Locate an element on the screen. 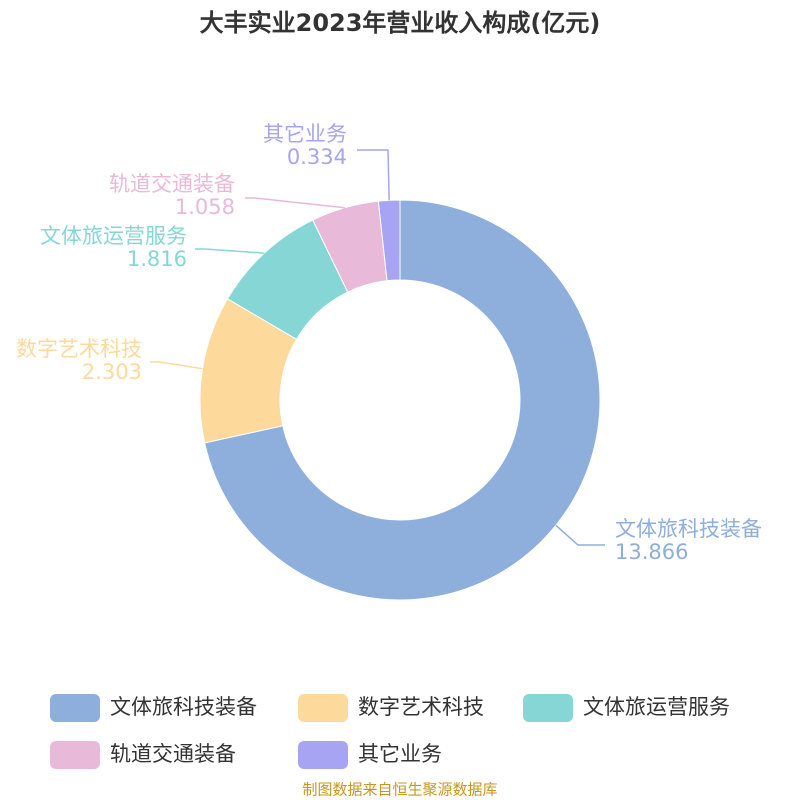  legend-label: 数字艺术科技 is located at coordinates (421, 707).